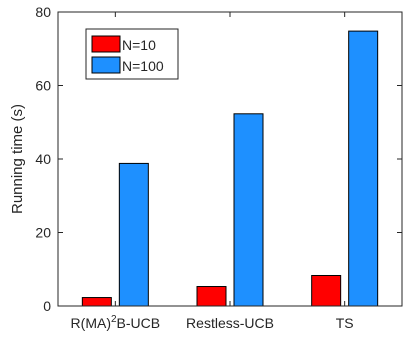 The height and width of the screenshot is (339, 412). Describe the element at coordinates (47, 306) in the screenshot. I see `y-tick-label: 0` at that location.